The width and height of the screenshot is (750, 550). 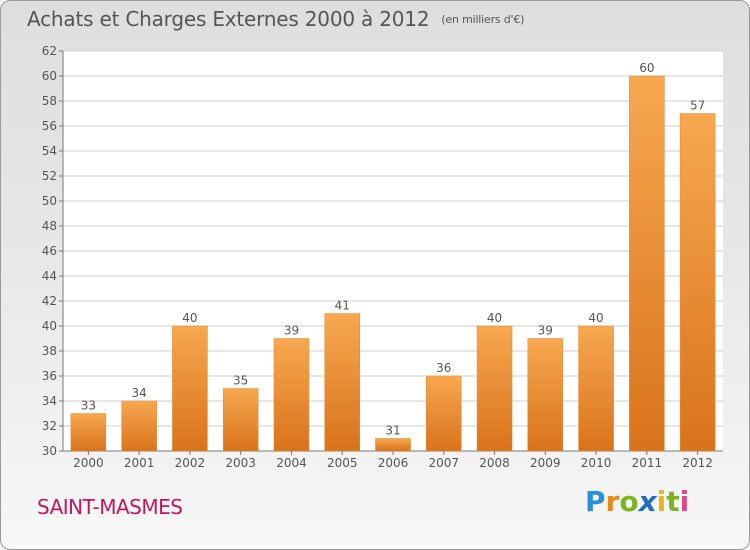 I want to click on data-label-2012: 57, so click(x=697, y=106).